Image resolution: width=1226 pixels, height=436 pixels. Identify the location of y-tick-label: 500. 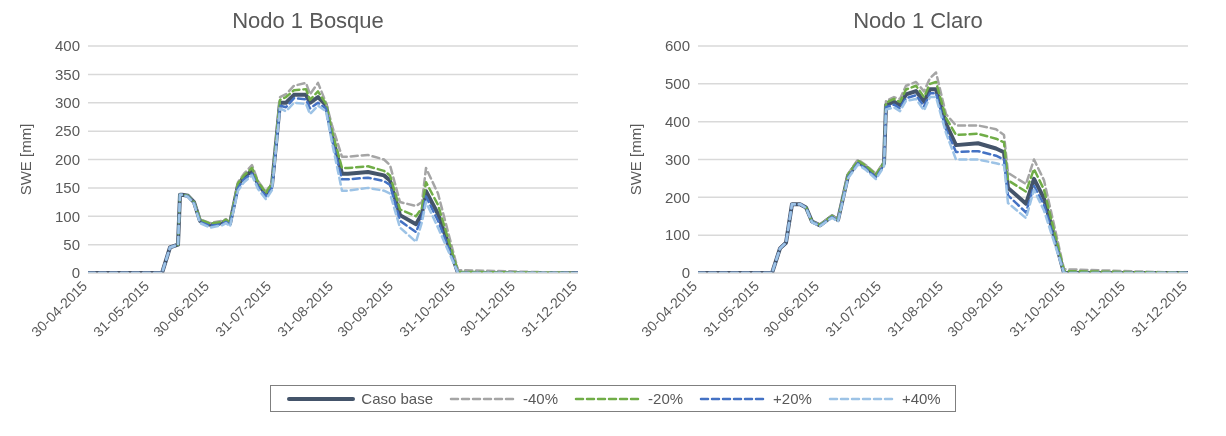
(677, 84).